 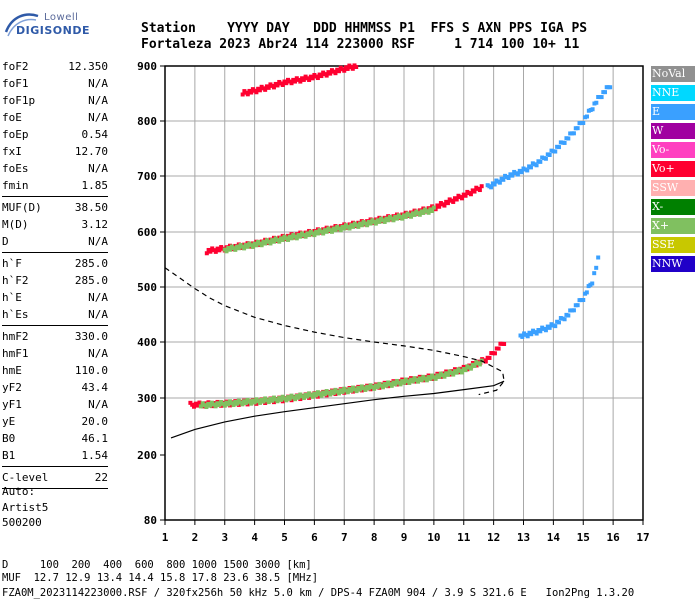 I want to click on legend-item: W, so click(x=673, y=131).